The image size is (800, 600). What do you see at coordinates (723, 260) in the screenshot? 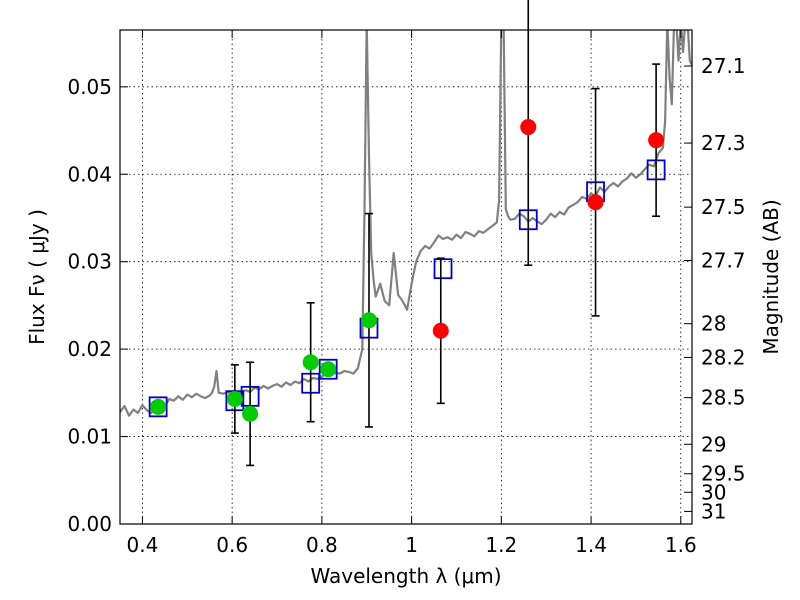
I see `mag-tick-label: 27.7` at bounding box center [723, 260].